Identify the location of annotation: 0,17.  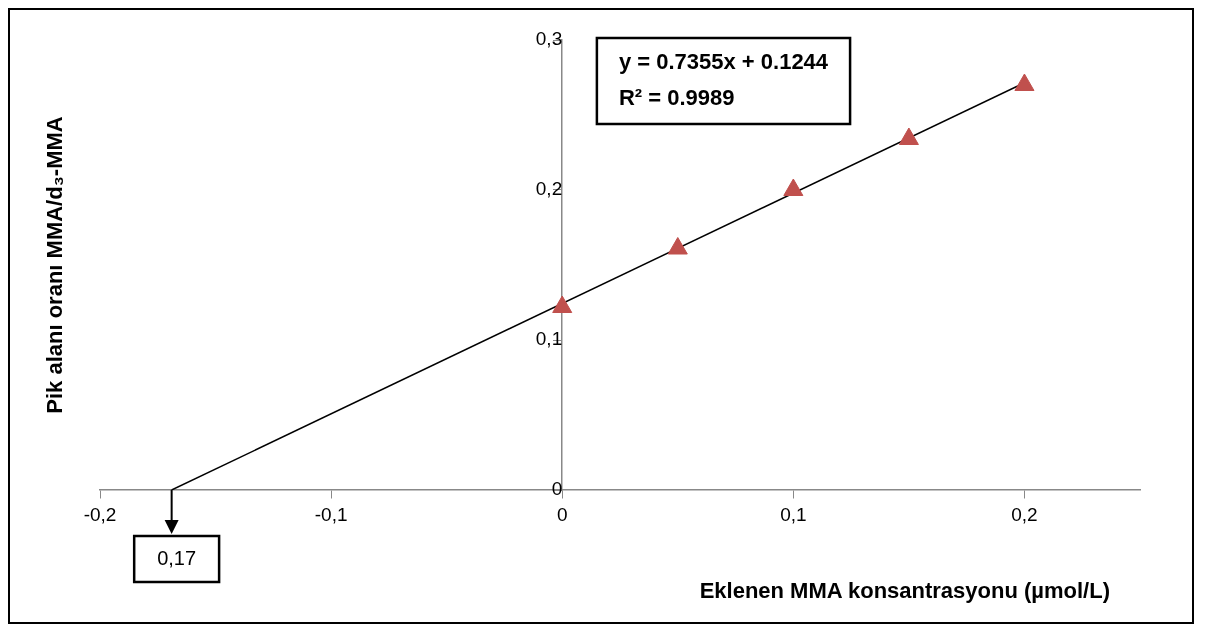
(177, 557).